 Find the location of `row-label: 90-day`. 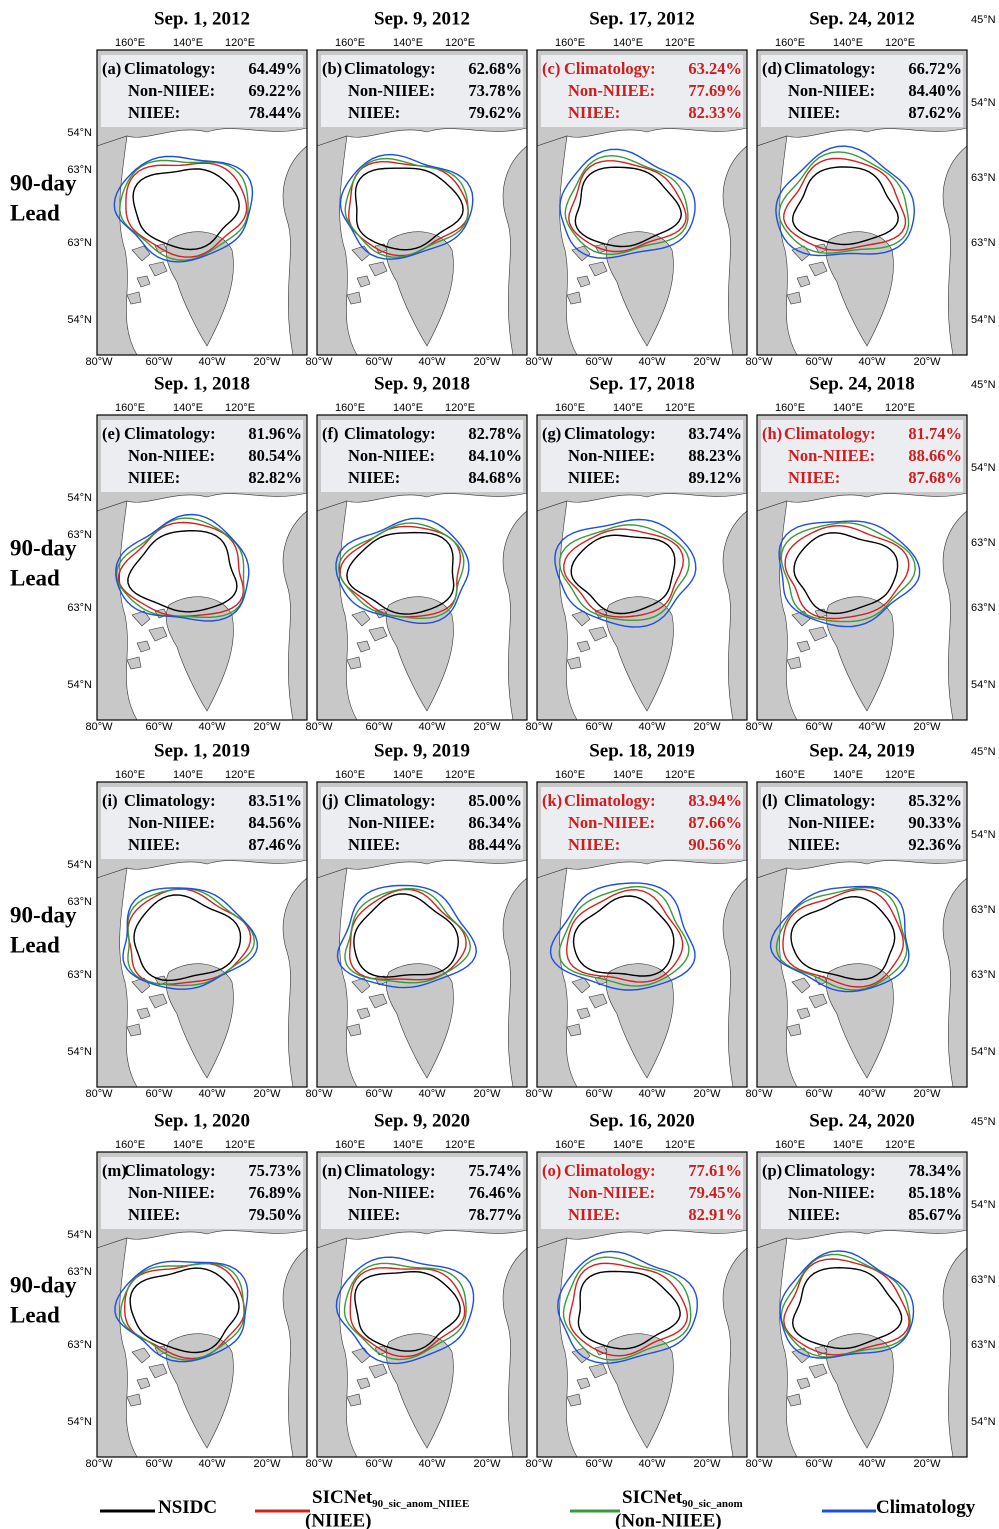

row-label: 90-day is located at coordinates (43, 914).